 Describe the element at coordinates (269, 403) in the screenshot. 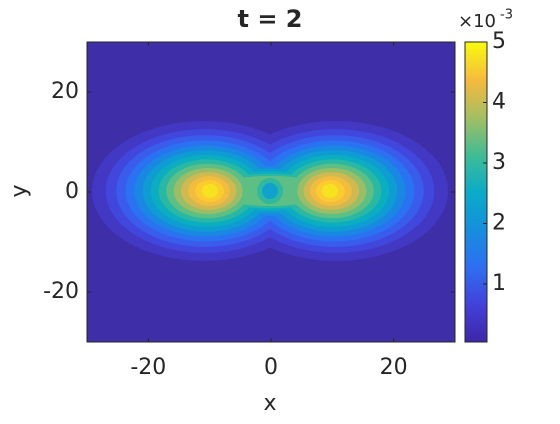

I see `x-axis-label: x` at that location.